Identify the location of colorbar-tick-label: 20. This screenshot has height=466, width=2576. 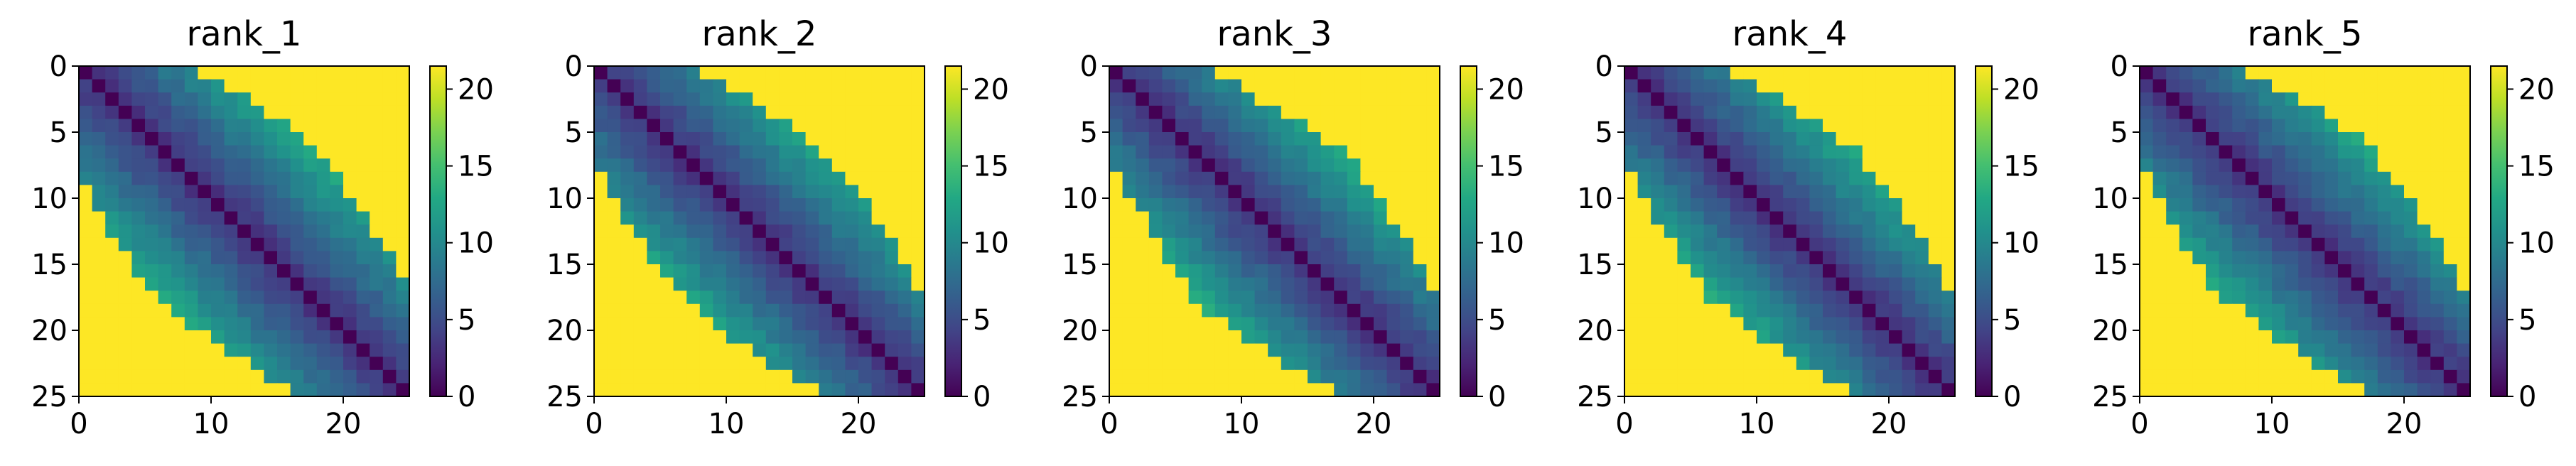
(991, 89).